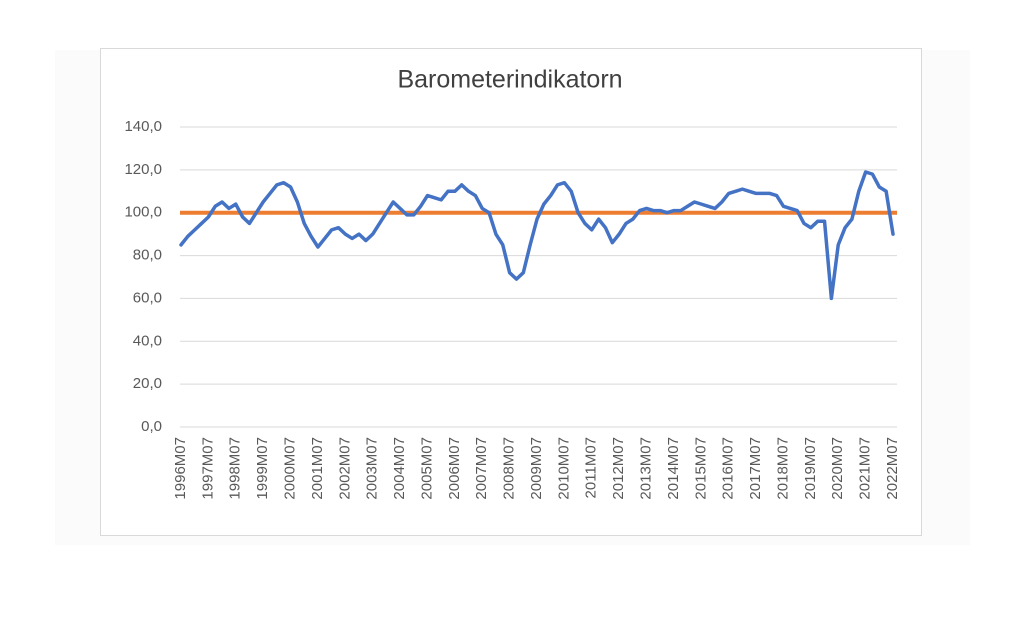 This screenshot has height=640, width=1025. Describe the element at coordinates (143, 126) in the screenshot. I see `y-tick-label: 140,0` at that location.